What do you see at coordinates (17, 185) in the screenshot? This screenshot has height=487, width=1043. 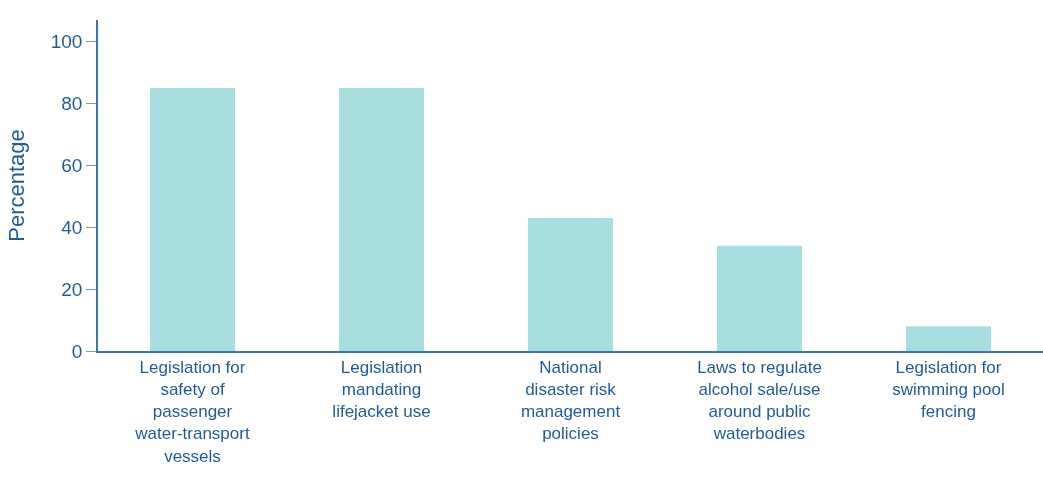 I see `y-axis-title: Percentage` at bounding box center [17, 185].